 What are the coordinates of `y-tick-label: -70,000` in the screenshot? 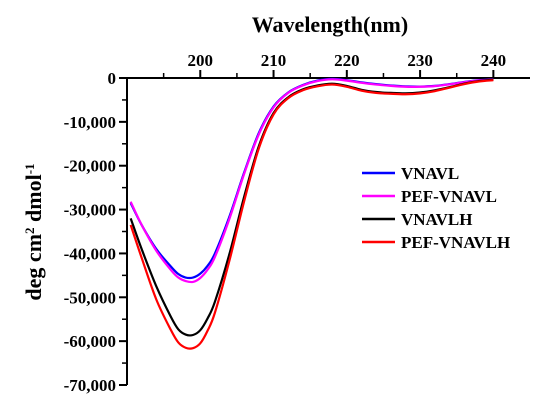 It's located at (90, 385).